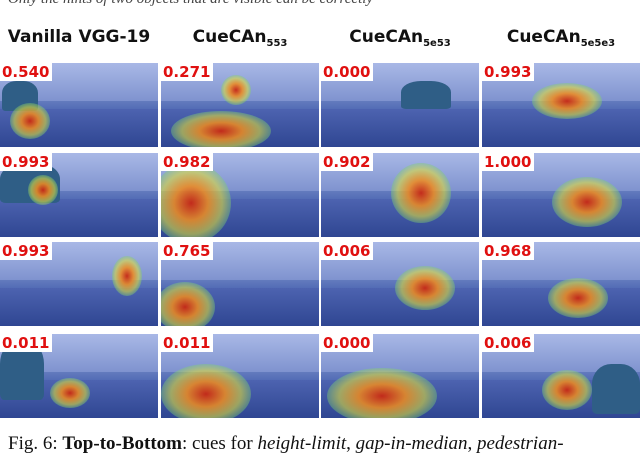 This screenshot has height=454, width=640. Describe the element at coordinates (35, 443) in the screenshot. I see `caption-prefix: Fig. 6:` at that location.